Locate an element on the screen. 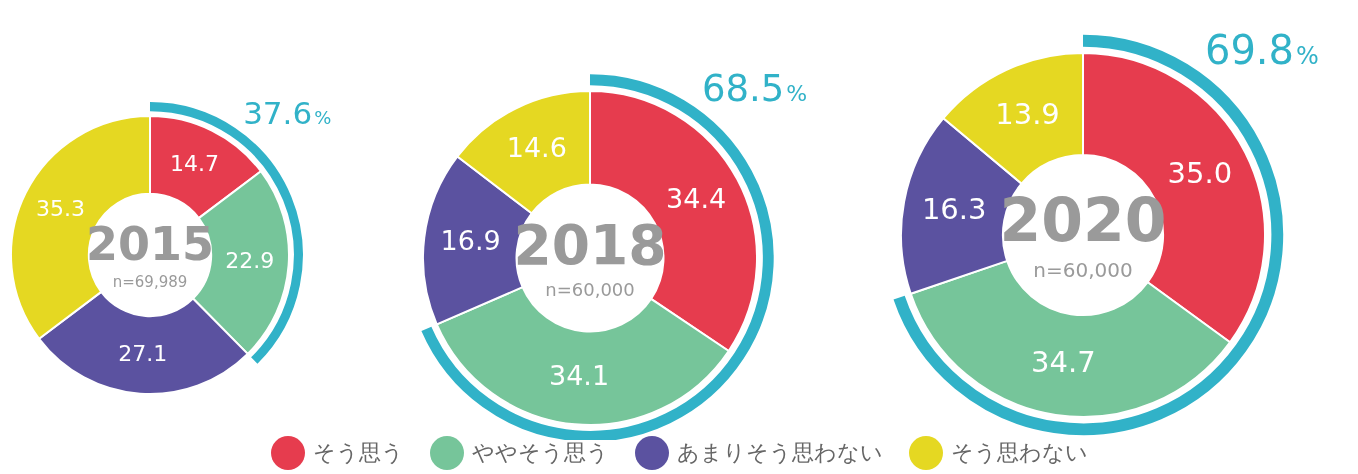 The height and width of the screenshot is (474, 1358). data-label: 16.9 is located at coordinates (470, 241).